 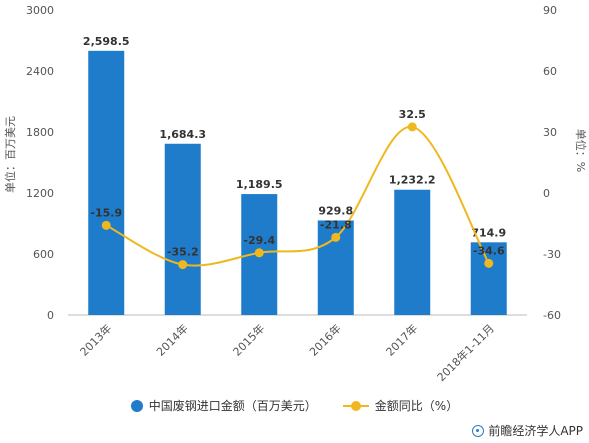 I want to click on source-credit: 前瞻经济学人APP, so click(x=527, y=430).